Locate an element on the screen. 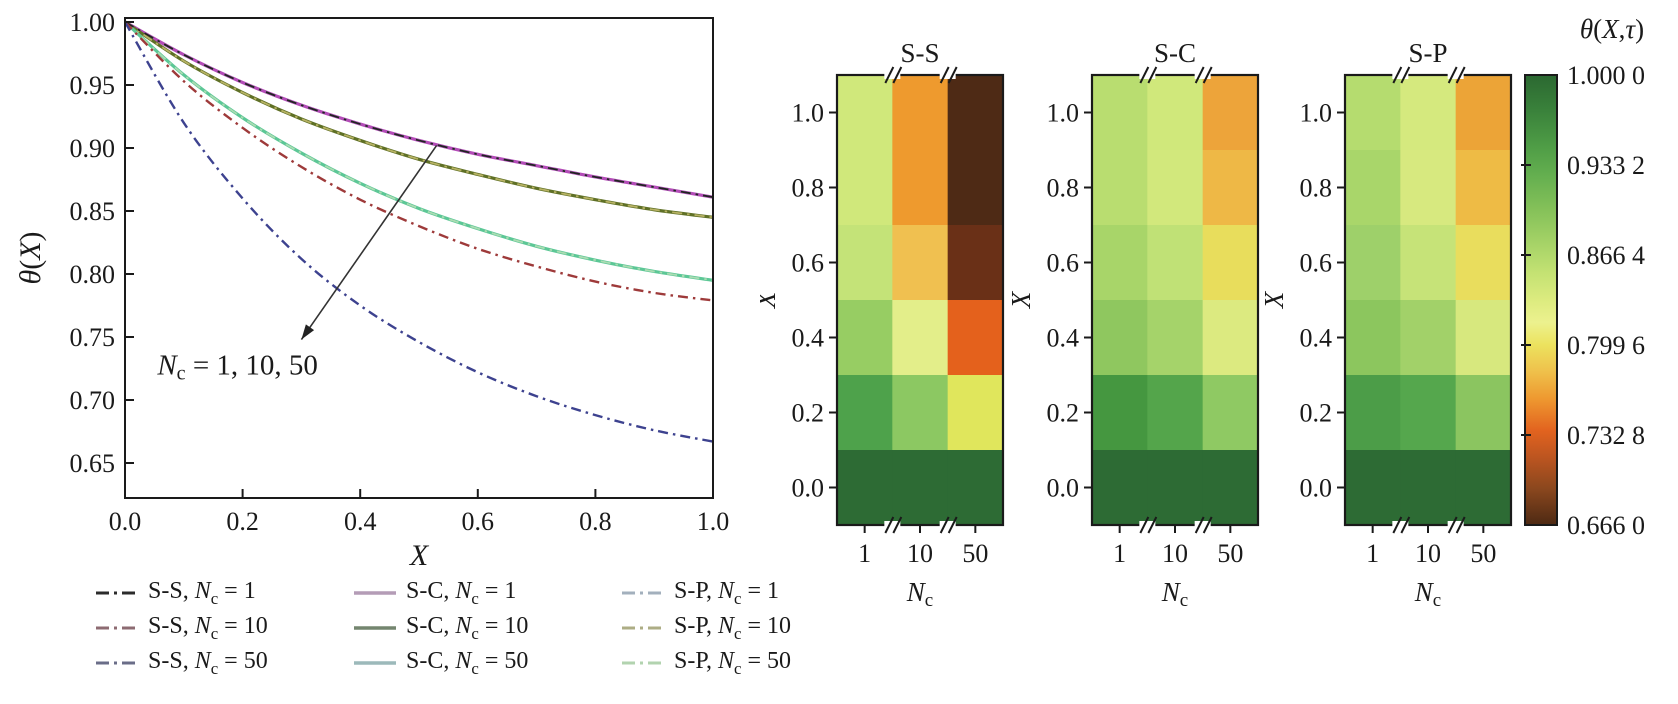 This screenshot has height=704, width=1678. legend-item: S-P, Nc = 10 is located at coordinates (746, 628).